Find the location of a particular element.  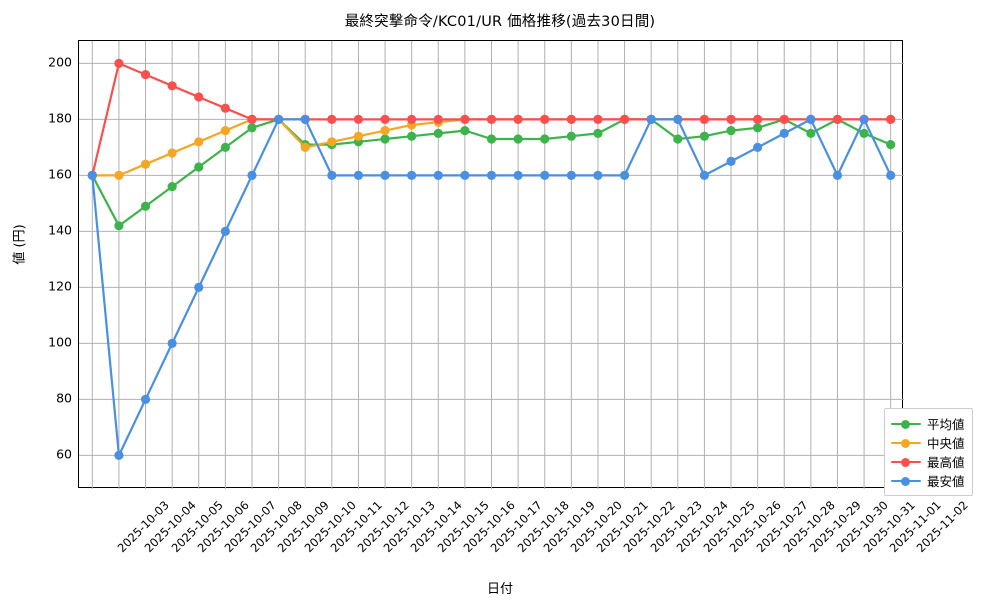

legend-item-2: 中央値 is located at coordinates (928, 442).